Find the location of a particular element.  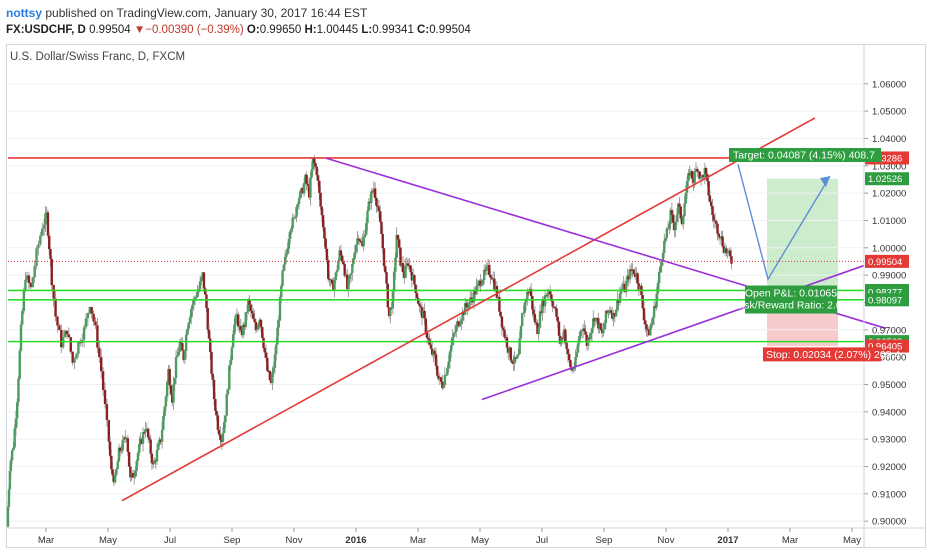

low-value: 0.99341 is located at coordinates (393, 30).